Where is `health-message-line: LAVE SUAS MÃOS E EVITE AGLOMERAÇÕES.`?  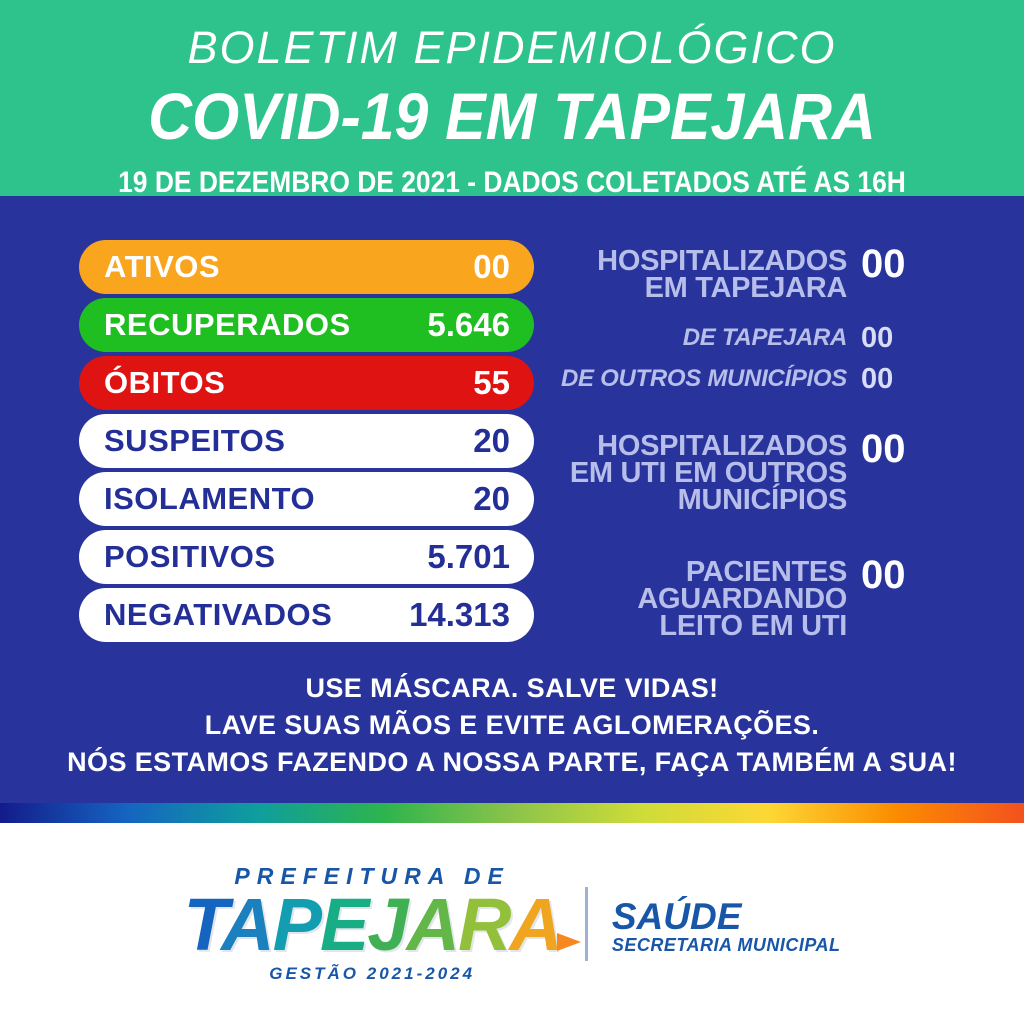 health-message-line: LAVE SUAS MÃOS E EVITE AGLOMERAÇÕES. is located at coordinates (512, 725).